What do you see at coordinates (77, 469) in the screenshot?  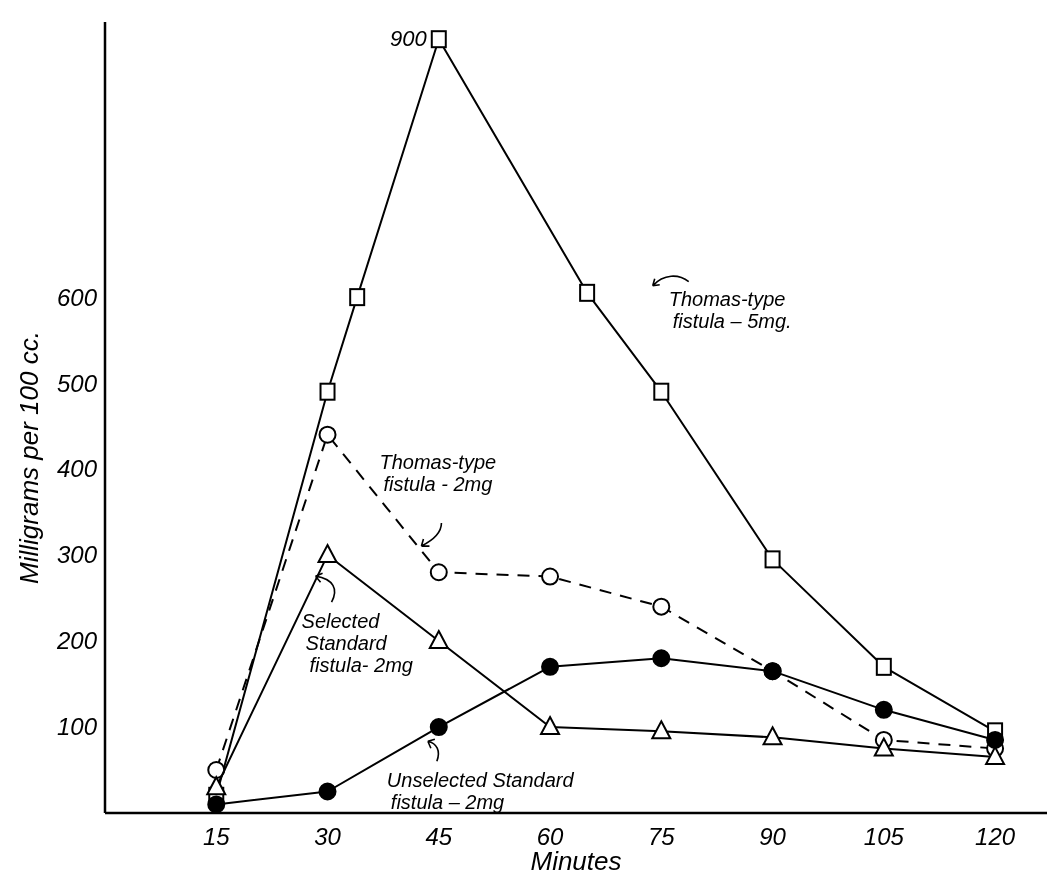 I see `y-tick-label: 400` at bounding box center [77, 469].